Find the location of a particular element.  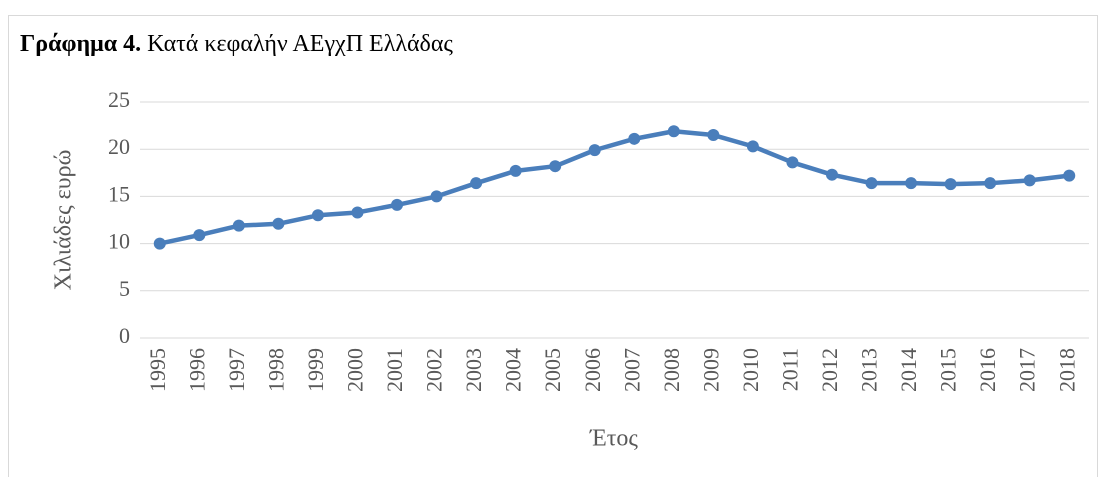

x-tick-label: 2015 is located at coordinates (948, 370).